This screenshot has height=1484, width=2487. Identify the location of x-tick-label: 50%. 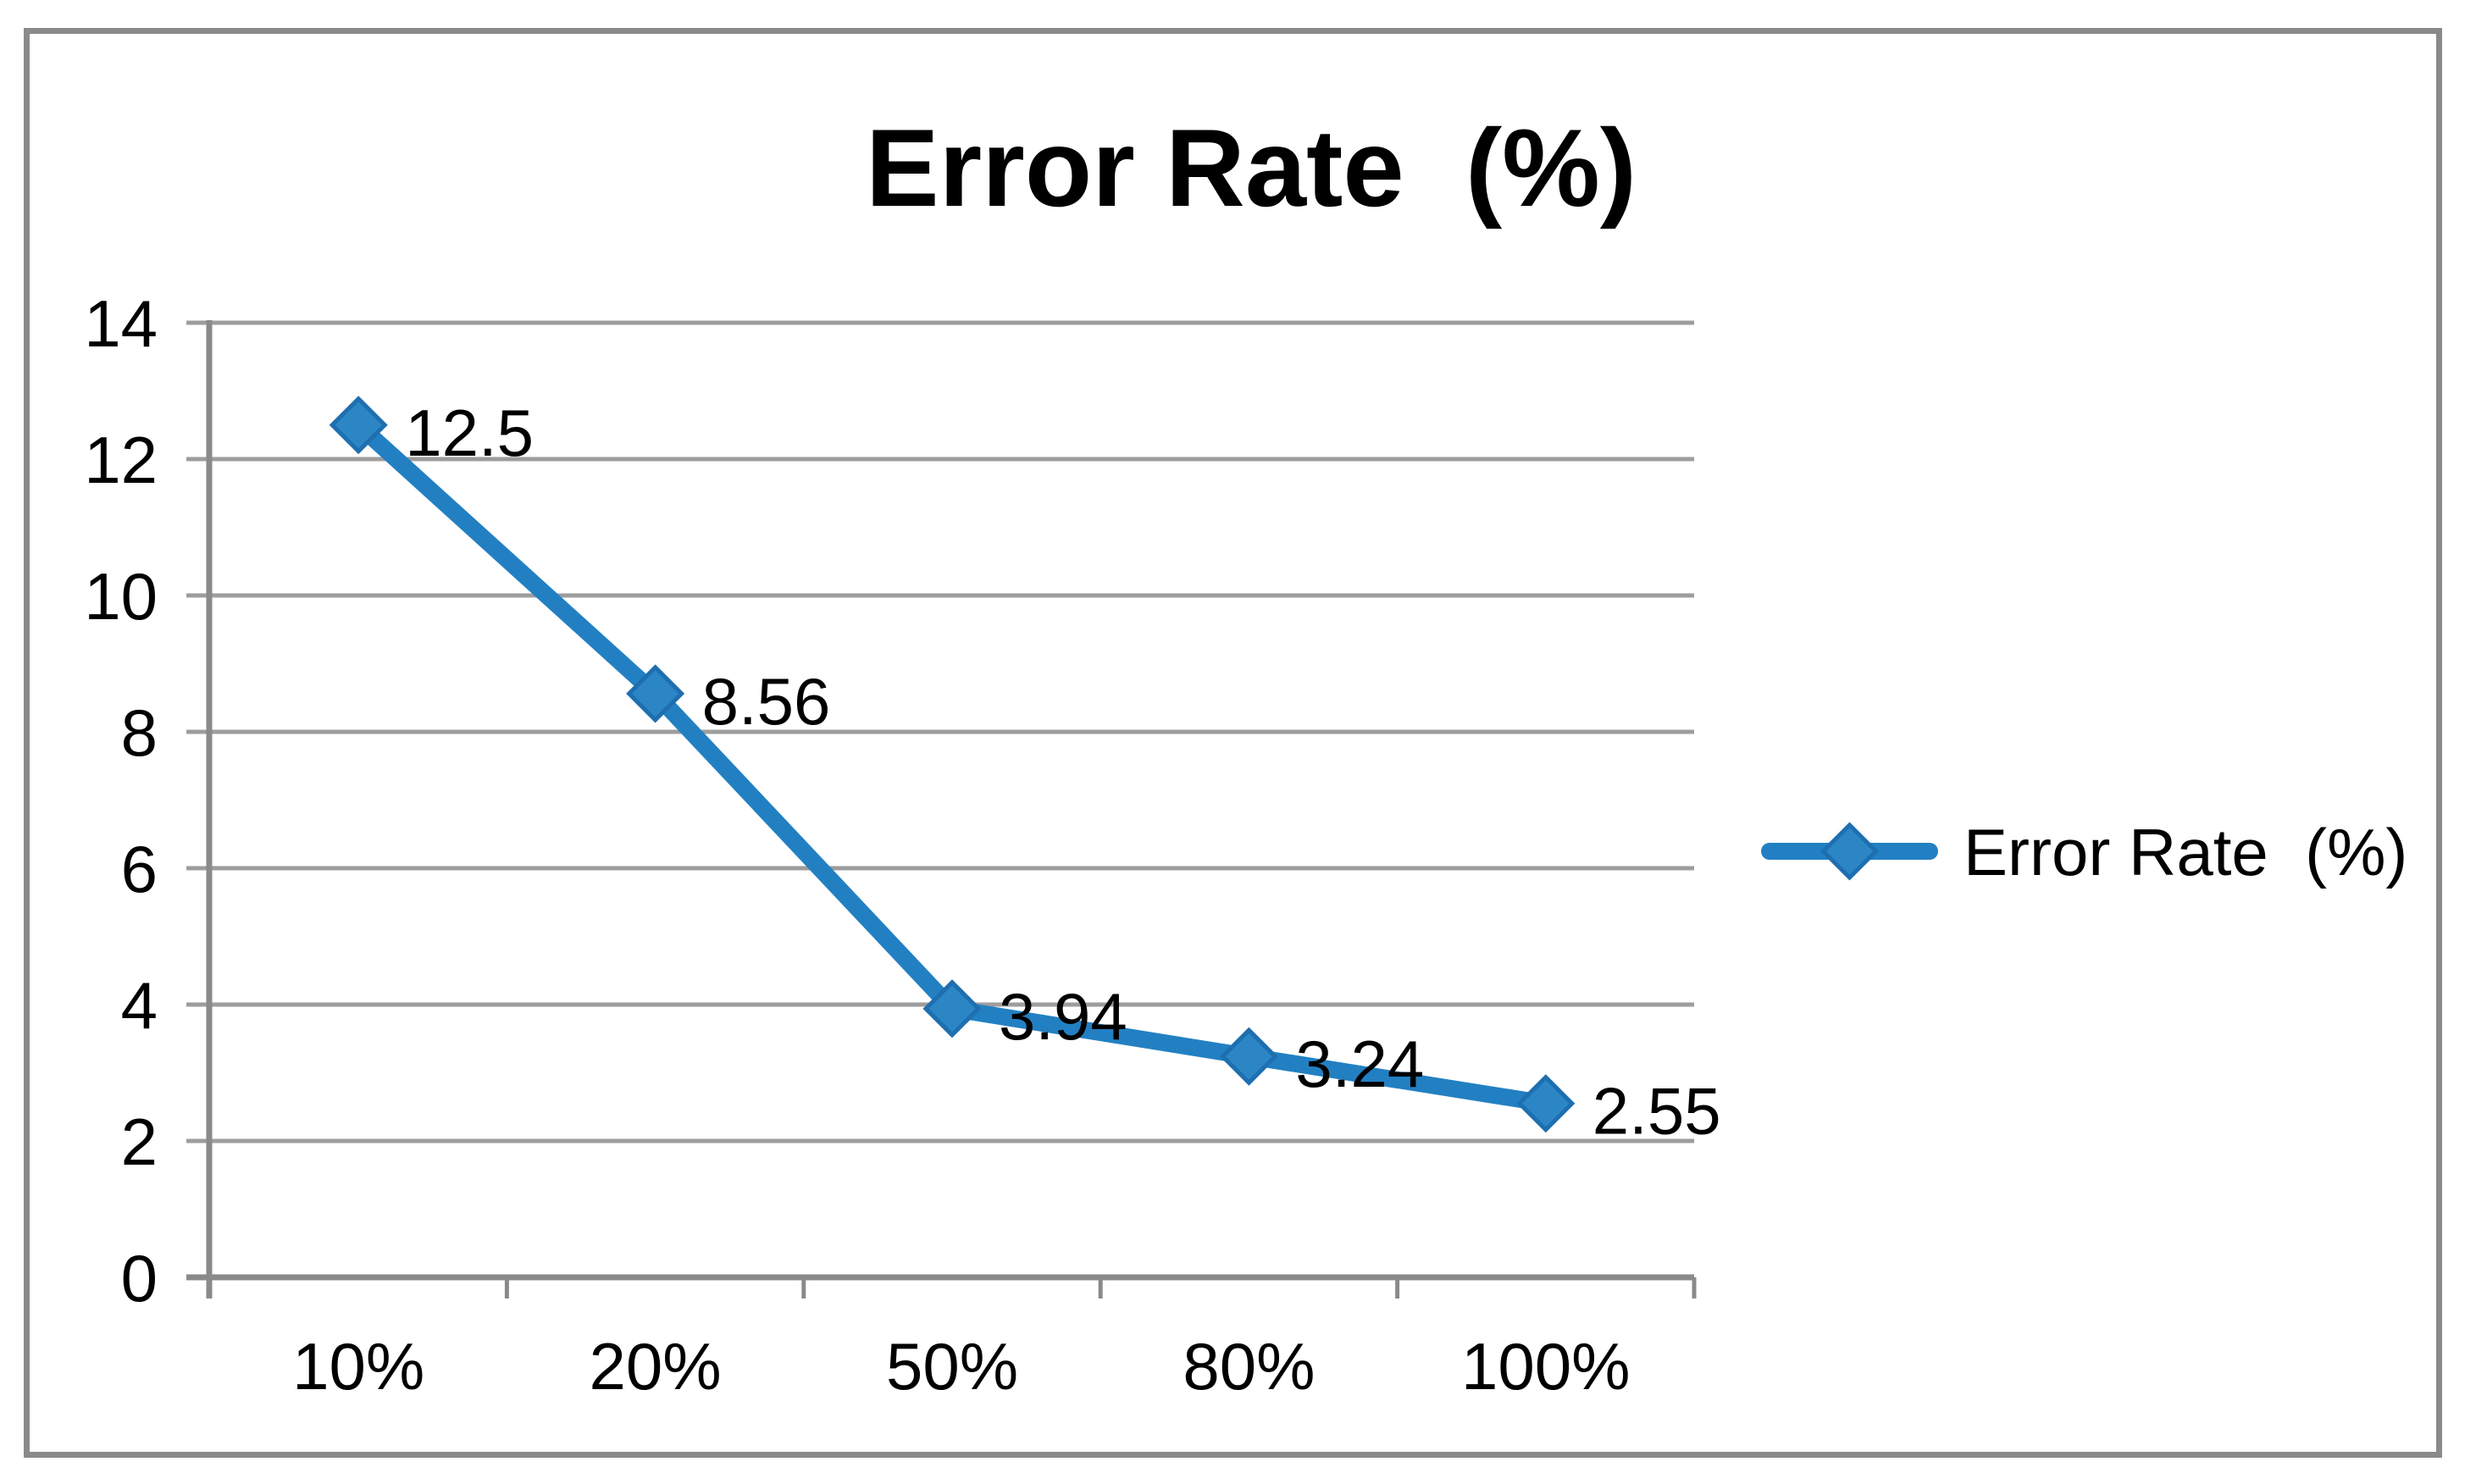
(952, 1366).